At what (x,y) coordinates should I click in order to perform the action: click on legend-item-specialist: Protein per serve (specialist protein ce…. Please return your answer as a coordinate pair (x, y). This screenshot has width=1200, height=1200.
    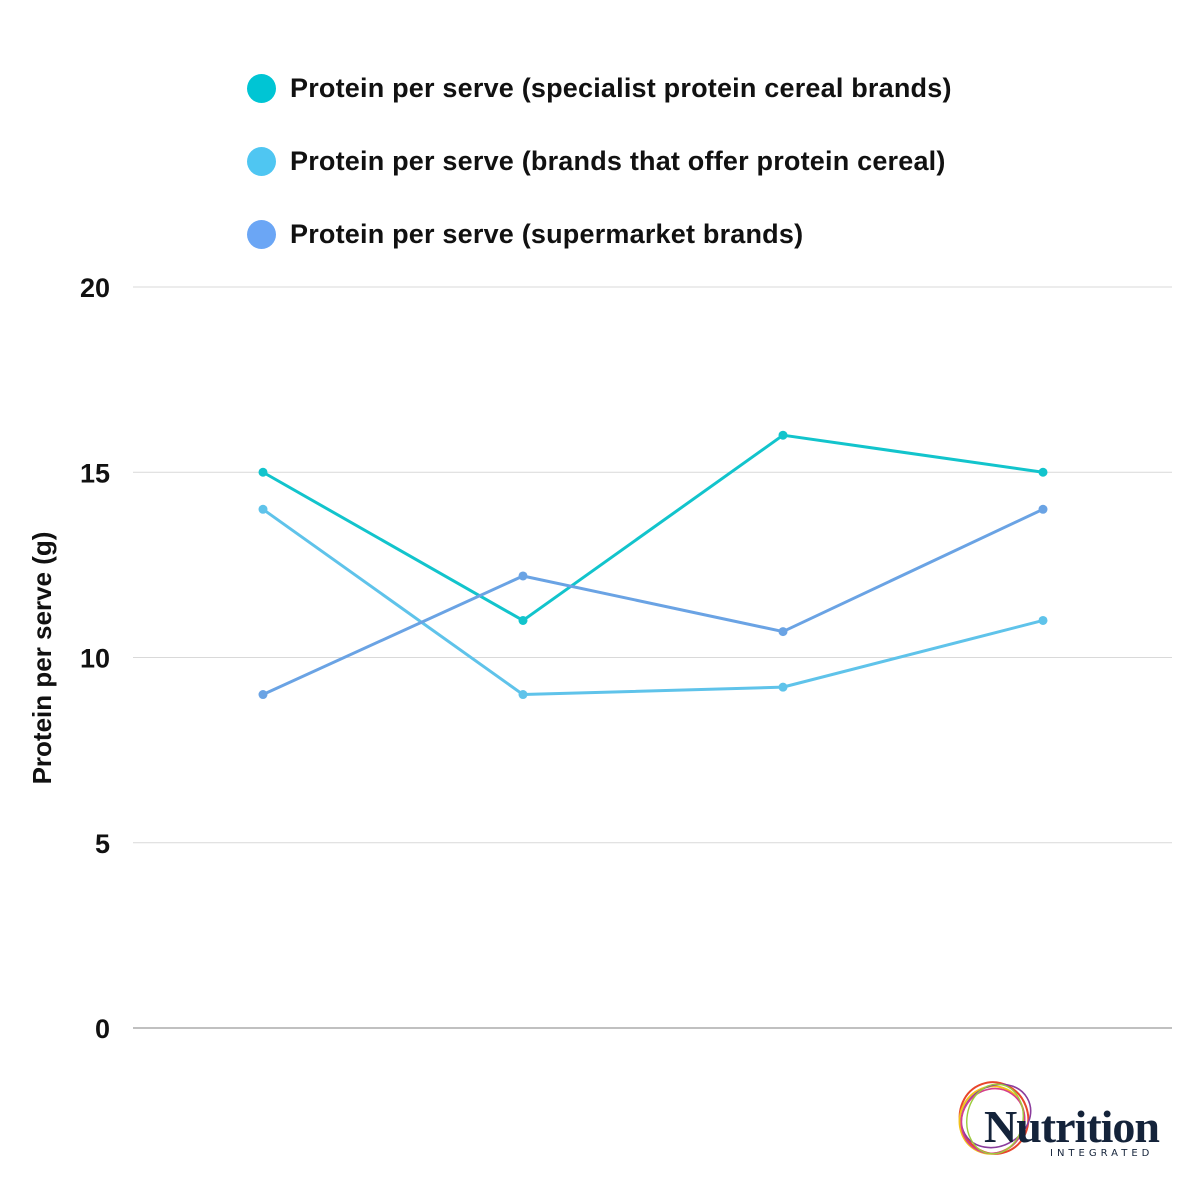
    Looking at the image, I should click on (599, 88).